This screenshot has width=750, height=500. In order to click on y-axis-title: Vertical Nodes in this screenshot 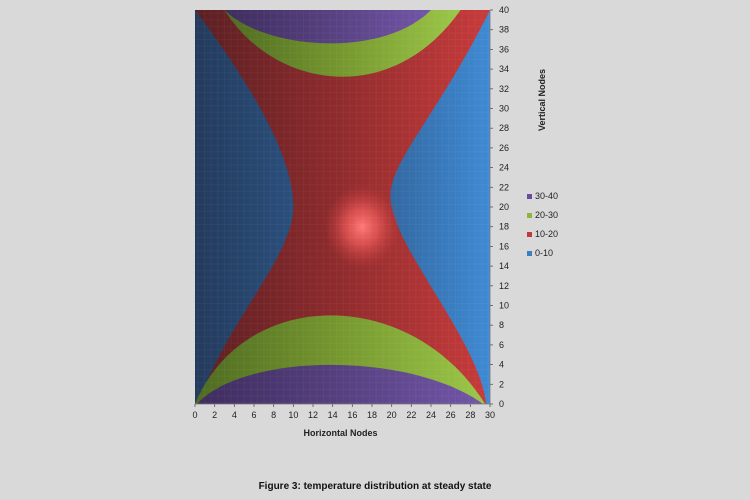, I will do `click(542, 100)`.